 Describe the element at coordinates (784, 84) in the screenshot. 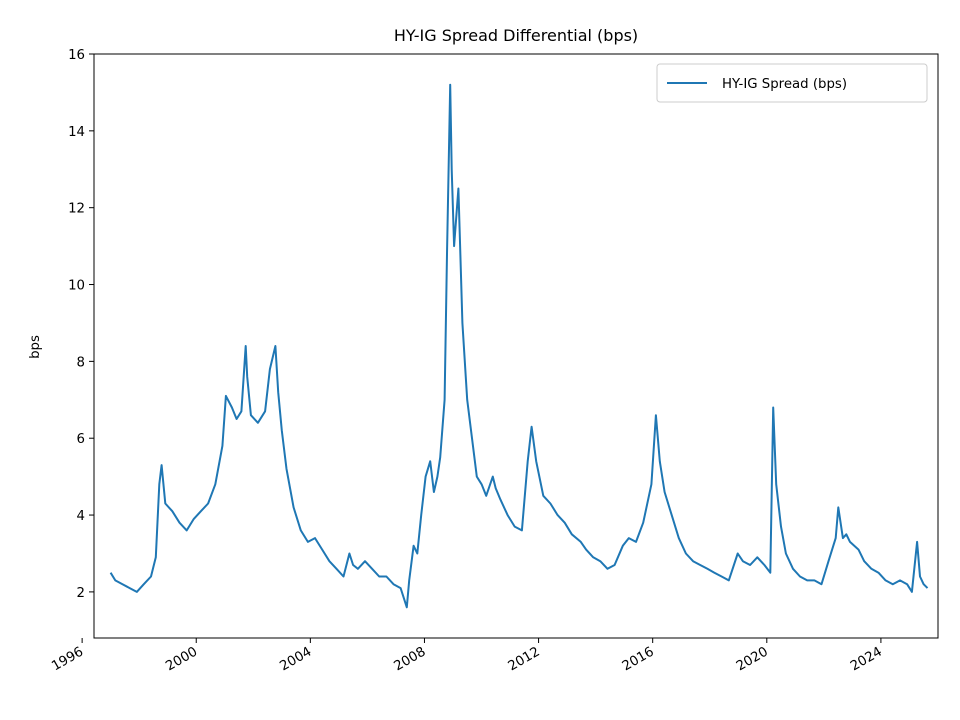

I see `legend-label: HY-IG Spread (bps)` at that location.